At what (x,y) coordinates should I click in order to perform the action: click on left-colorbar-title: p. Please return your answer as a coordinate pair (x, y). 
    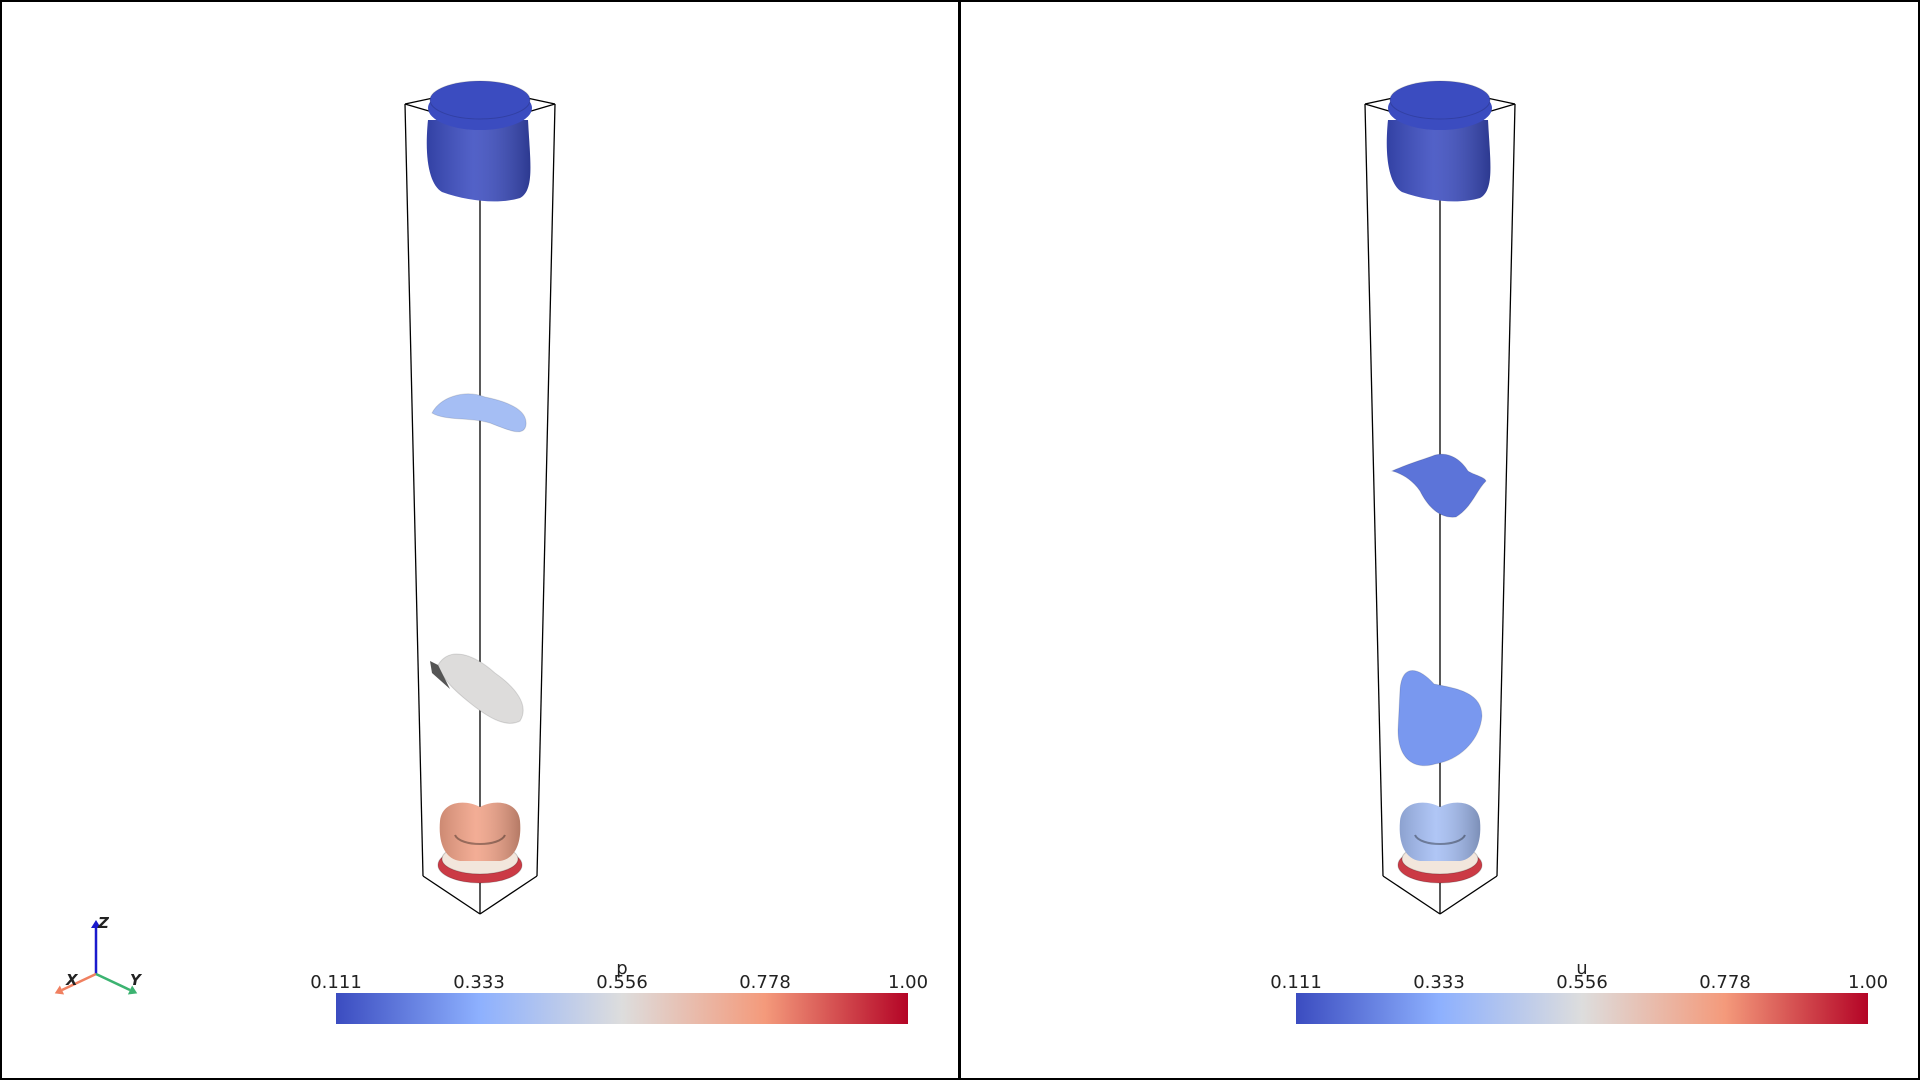
    Looking at the image, I should click on (621, 968).